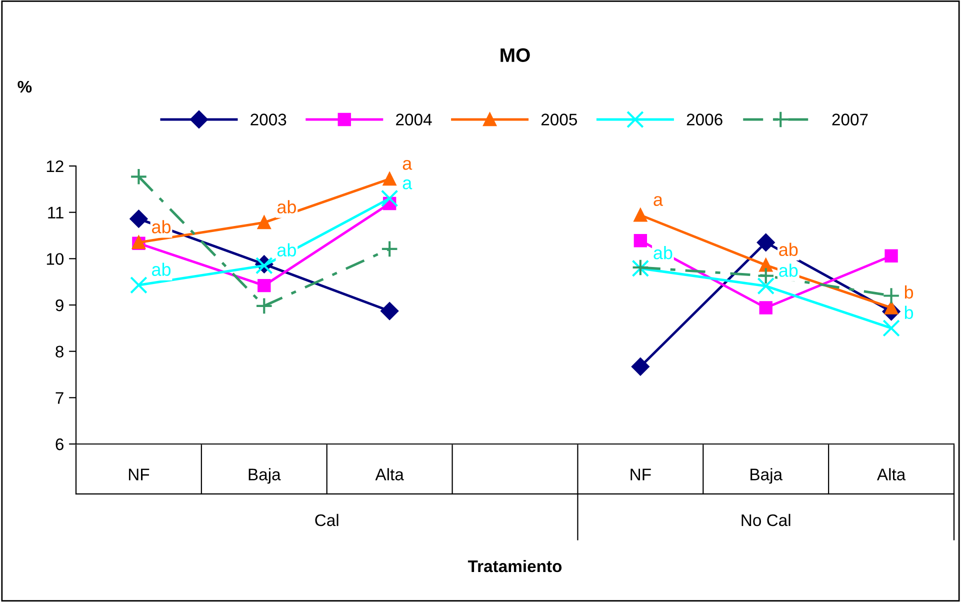 The image size is (961, 602). I want to click on x-axis-title: Tratamiento, so click(515, 566).